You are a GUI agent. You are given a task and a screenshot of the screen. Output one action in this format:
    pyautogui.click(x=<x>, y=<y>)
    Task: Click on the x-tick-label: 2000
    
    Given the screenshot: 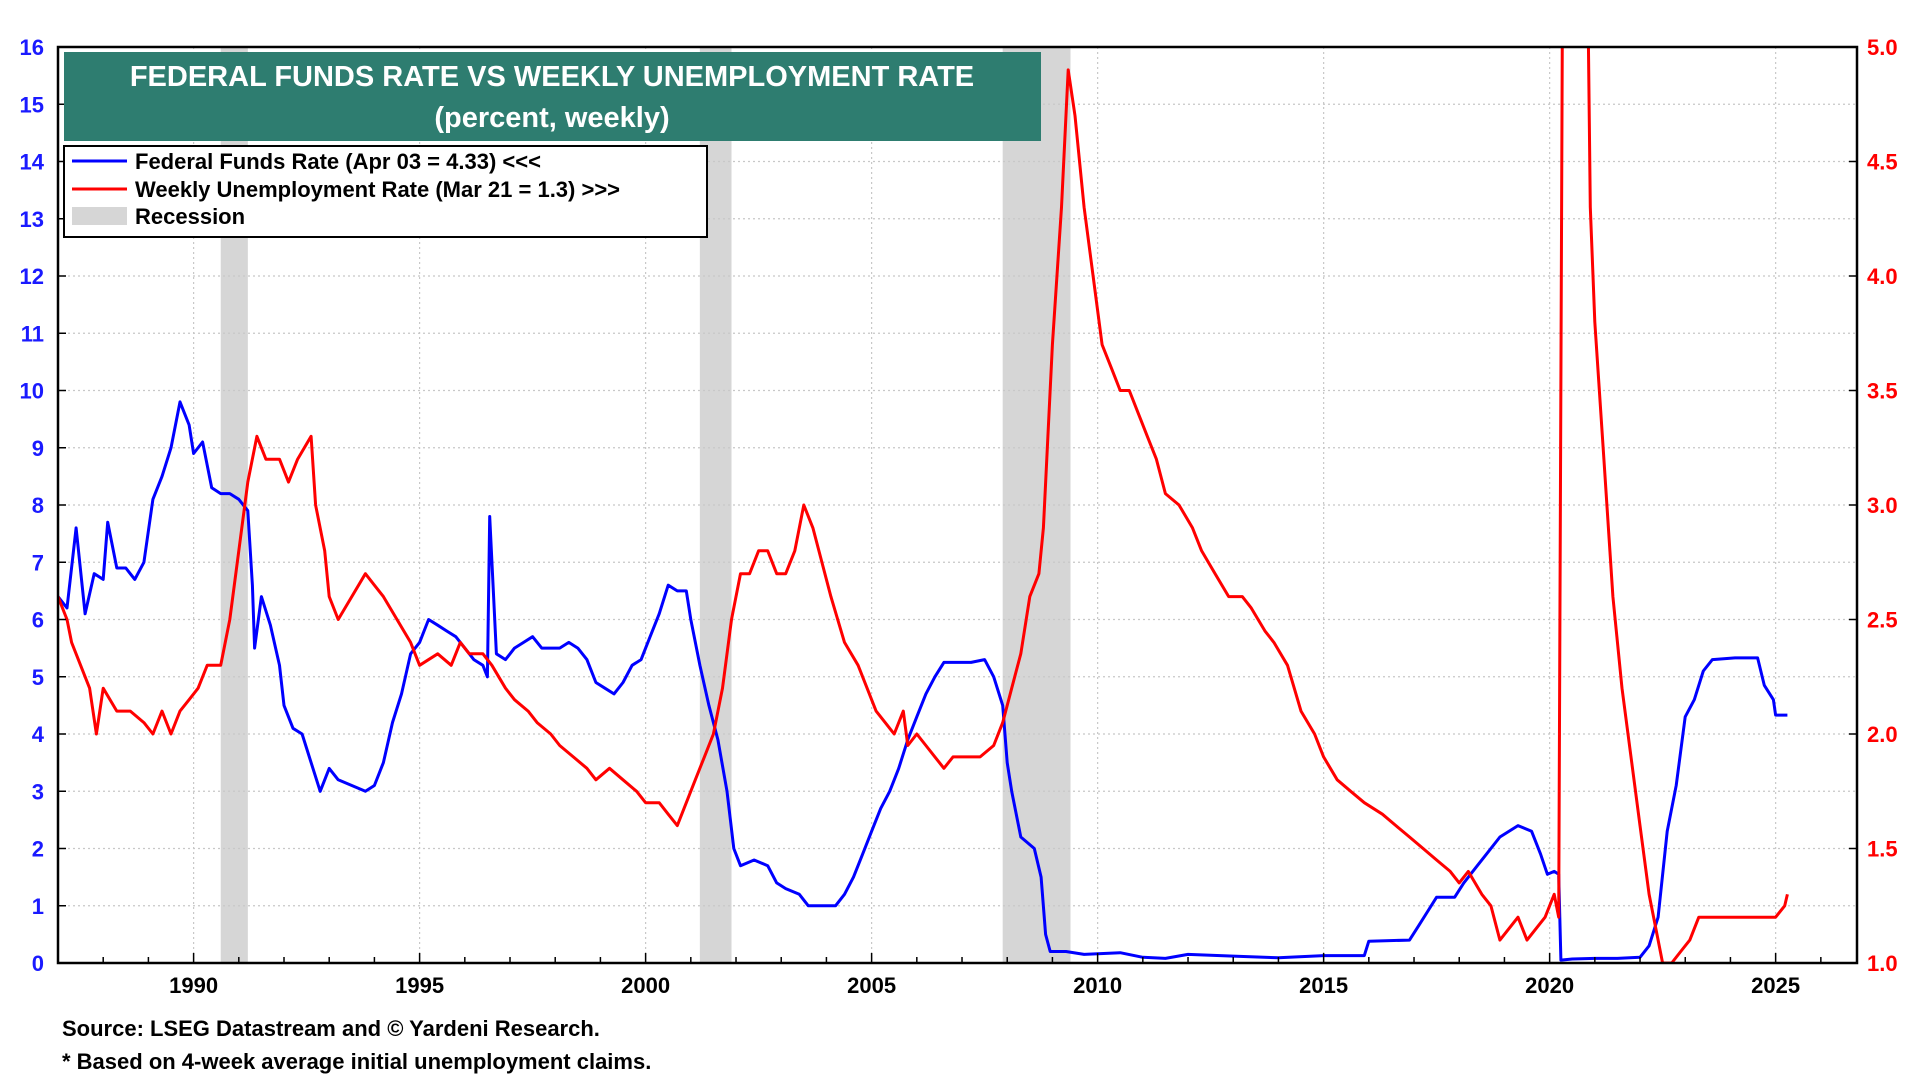 What is the action you would take?
    pyautogui.click(x=645, y=985)
    